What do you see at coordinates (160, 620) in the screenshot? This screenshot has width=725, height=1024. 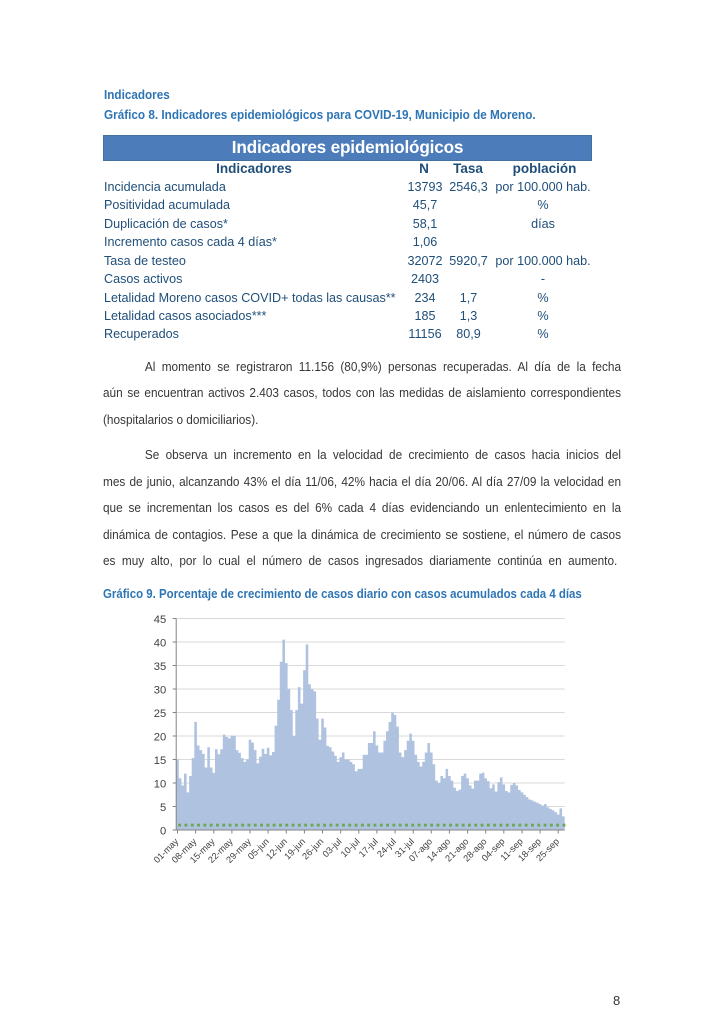 I see `svg-text: 45` at bounding box center [160, 620].